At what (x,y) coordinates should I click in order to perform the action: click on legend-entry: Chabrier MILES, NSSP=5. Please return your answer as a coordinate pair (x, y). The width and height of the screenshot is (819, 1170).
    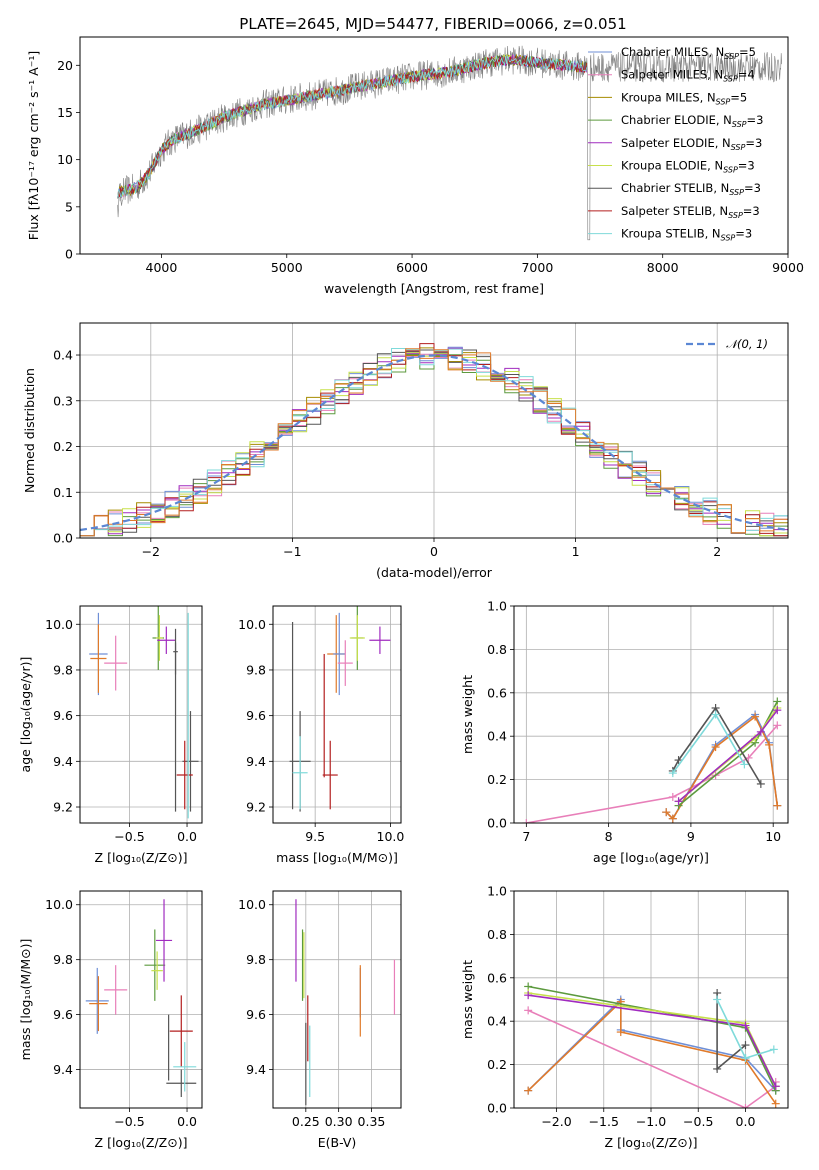
    Looking at the image, I should click on (688, 53).